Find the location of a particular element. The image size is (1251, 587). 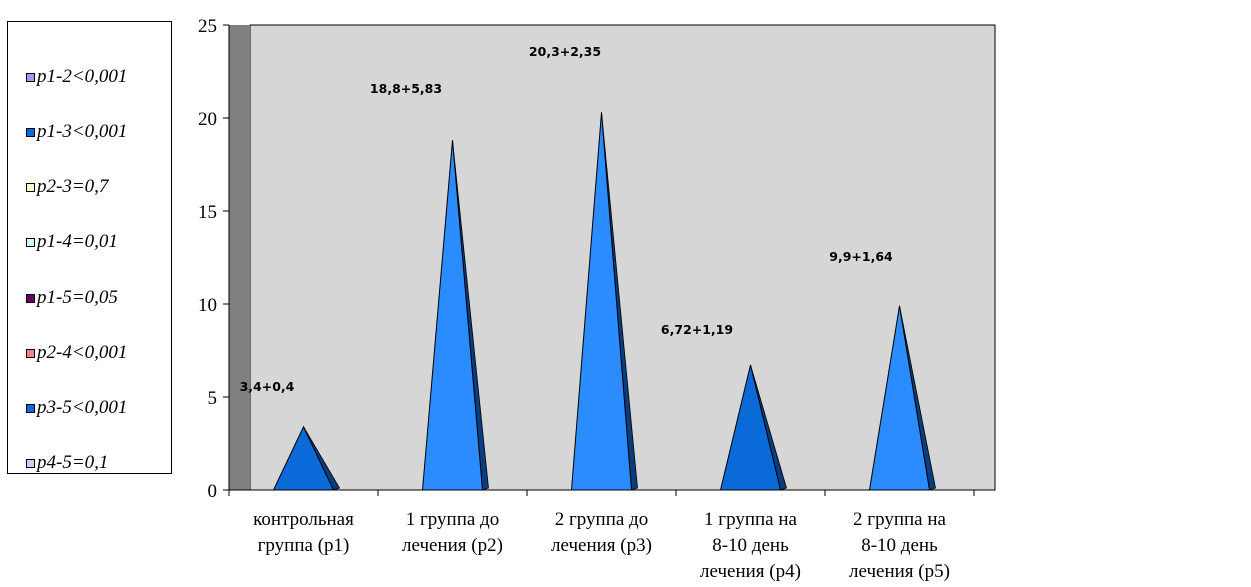

y-tick-label: 10 is located at coordinates (207, 305).